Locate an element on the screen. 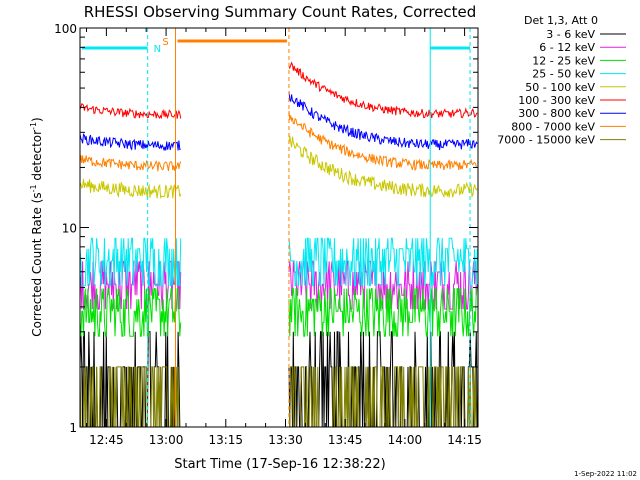 The height and width of the screenshot is (480, 640). x-tick-label: 13:30 is located at coordinates (285, 440).